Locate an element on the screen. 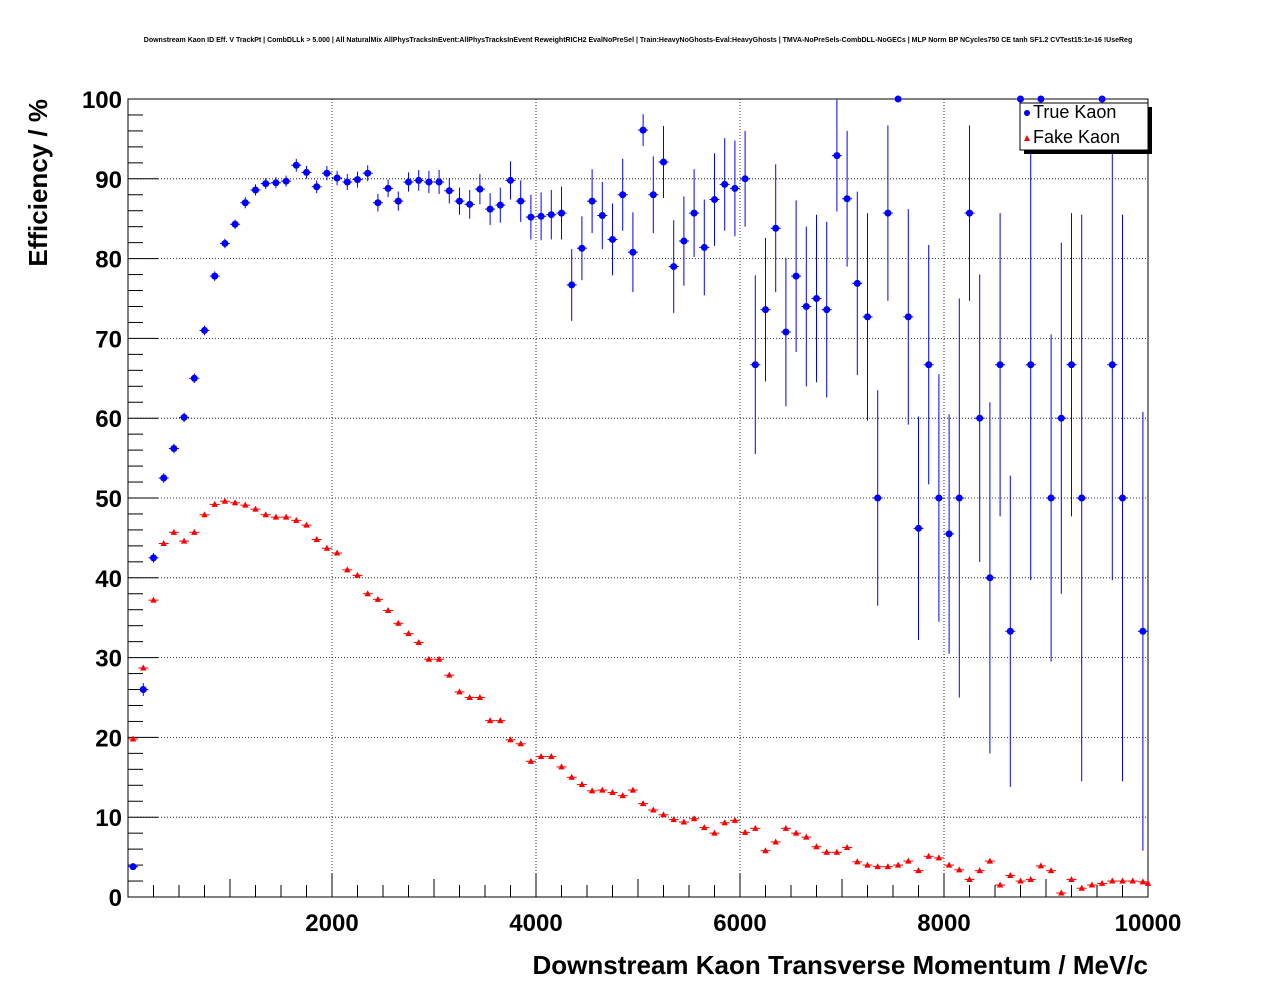  y-tick-label: 70 is located at coordinates (108, 339).